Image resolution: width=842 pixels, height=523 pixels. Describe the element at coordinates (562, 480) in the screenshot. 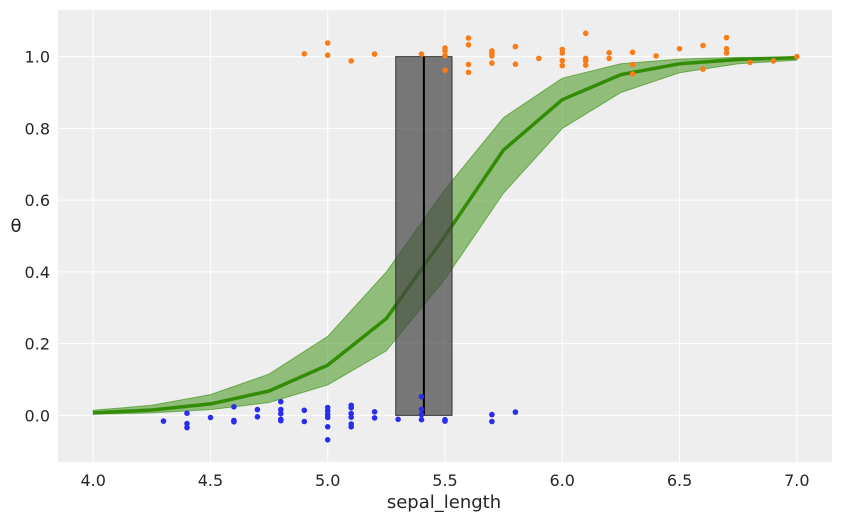

I see `x-tick-label: 6.0` at that location.